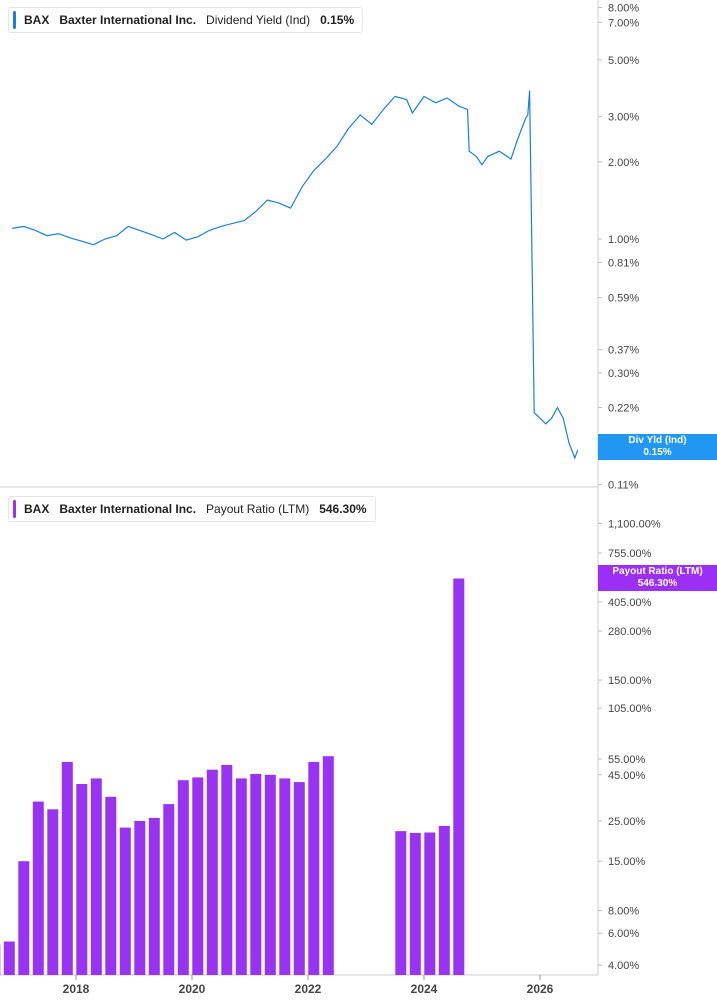 The width and height of the screenshot is (717, 1005). I want to click on payout-current-tag: Payout Ratio (LTM) 546.30%, so click(657, 578).